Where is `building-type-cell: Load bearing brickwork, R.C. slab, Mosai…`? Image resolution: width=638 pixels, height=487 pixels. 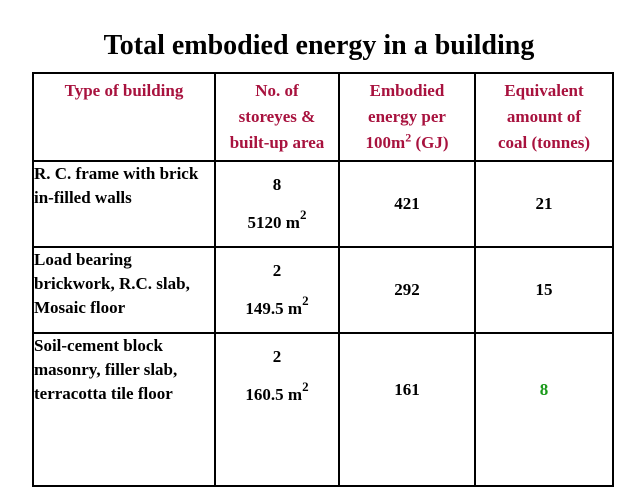
building-type-cell: Load bearing brickwork, R.C. slab, Mosai… is located at coordinates (124, 290).